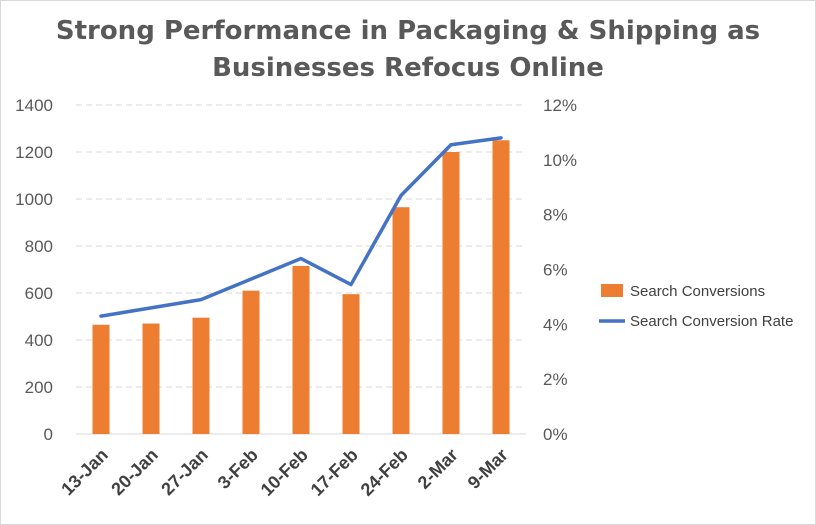 This screenshot has width=816, height=525. Describe the element at coordinates (555, 379) in the screenshot. I see `right-tick-label: 2%` at that location.